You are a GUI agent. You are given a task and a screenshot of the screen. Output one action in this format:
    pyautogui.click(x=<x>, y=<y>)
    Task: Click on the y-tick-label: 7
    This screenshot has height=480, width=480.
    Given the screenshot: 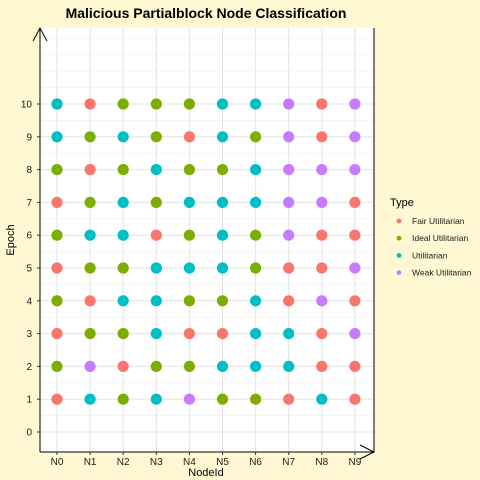 What is the action you would take?
    pyautogui.click(x=29, y=203)
    